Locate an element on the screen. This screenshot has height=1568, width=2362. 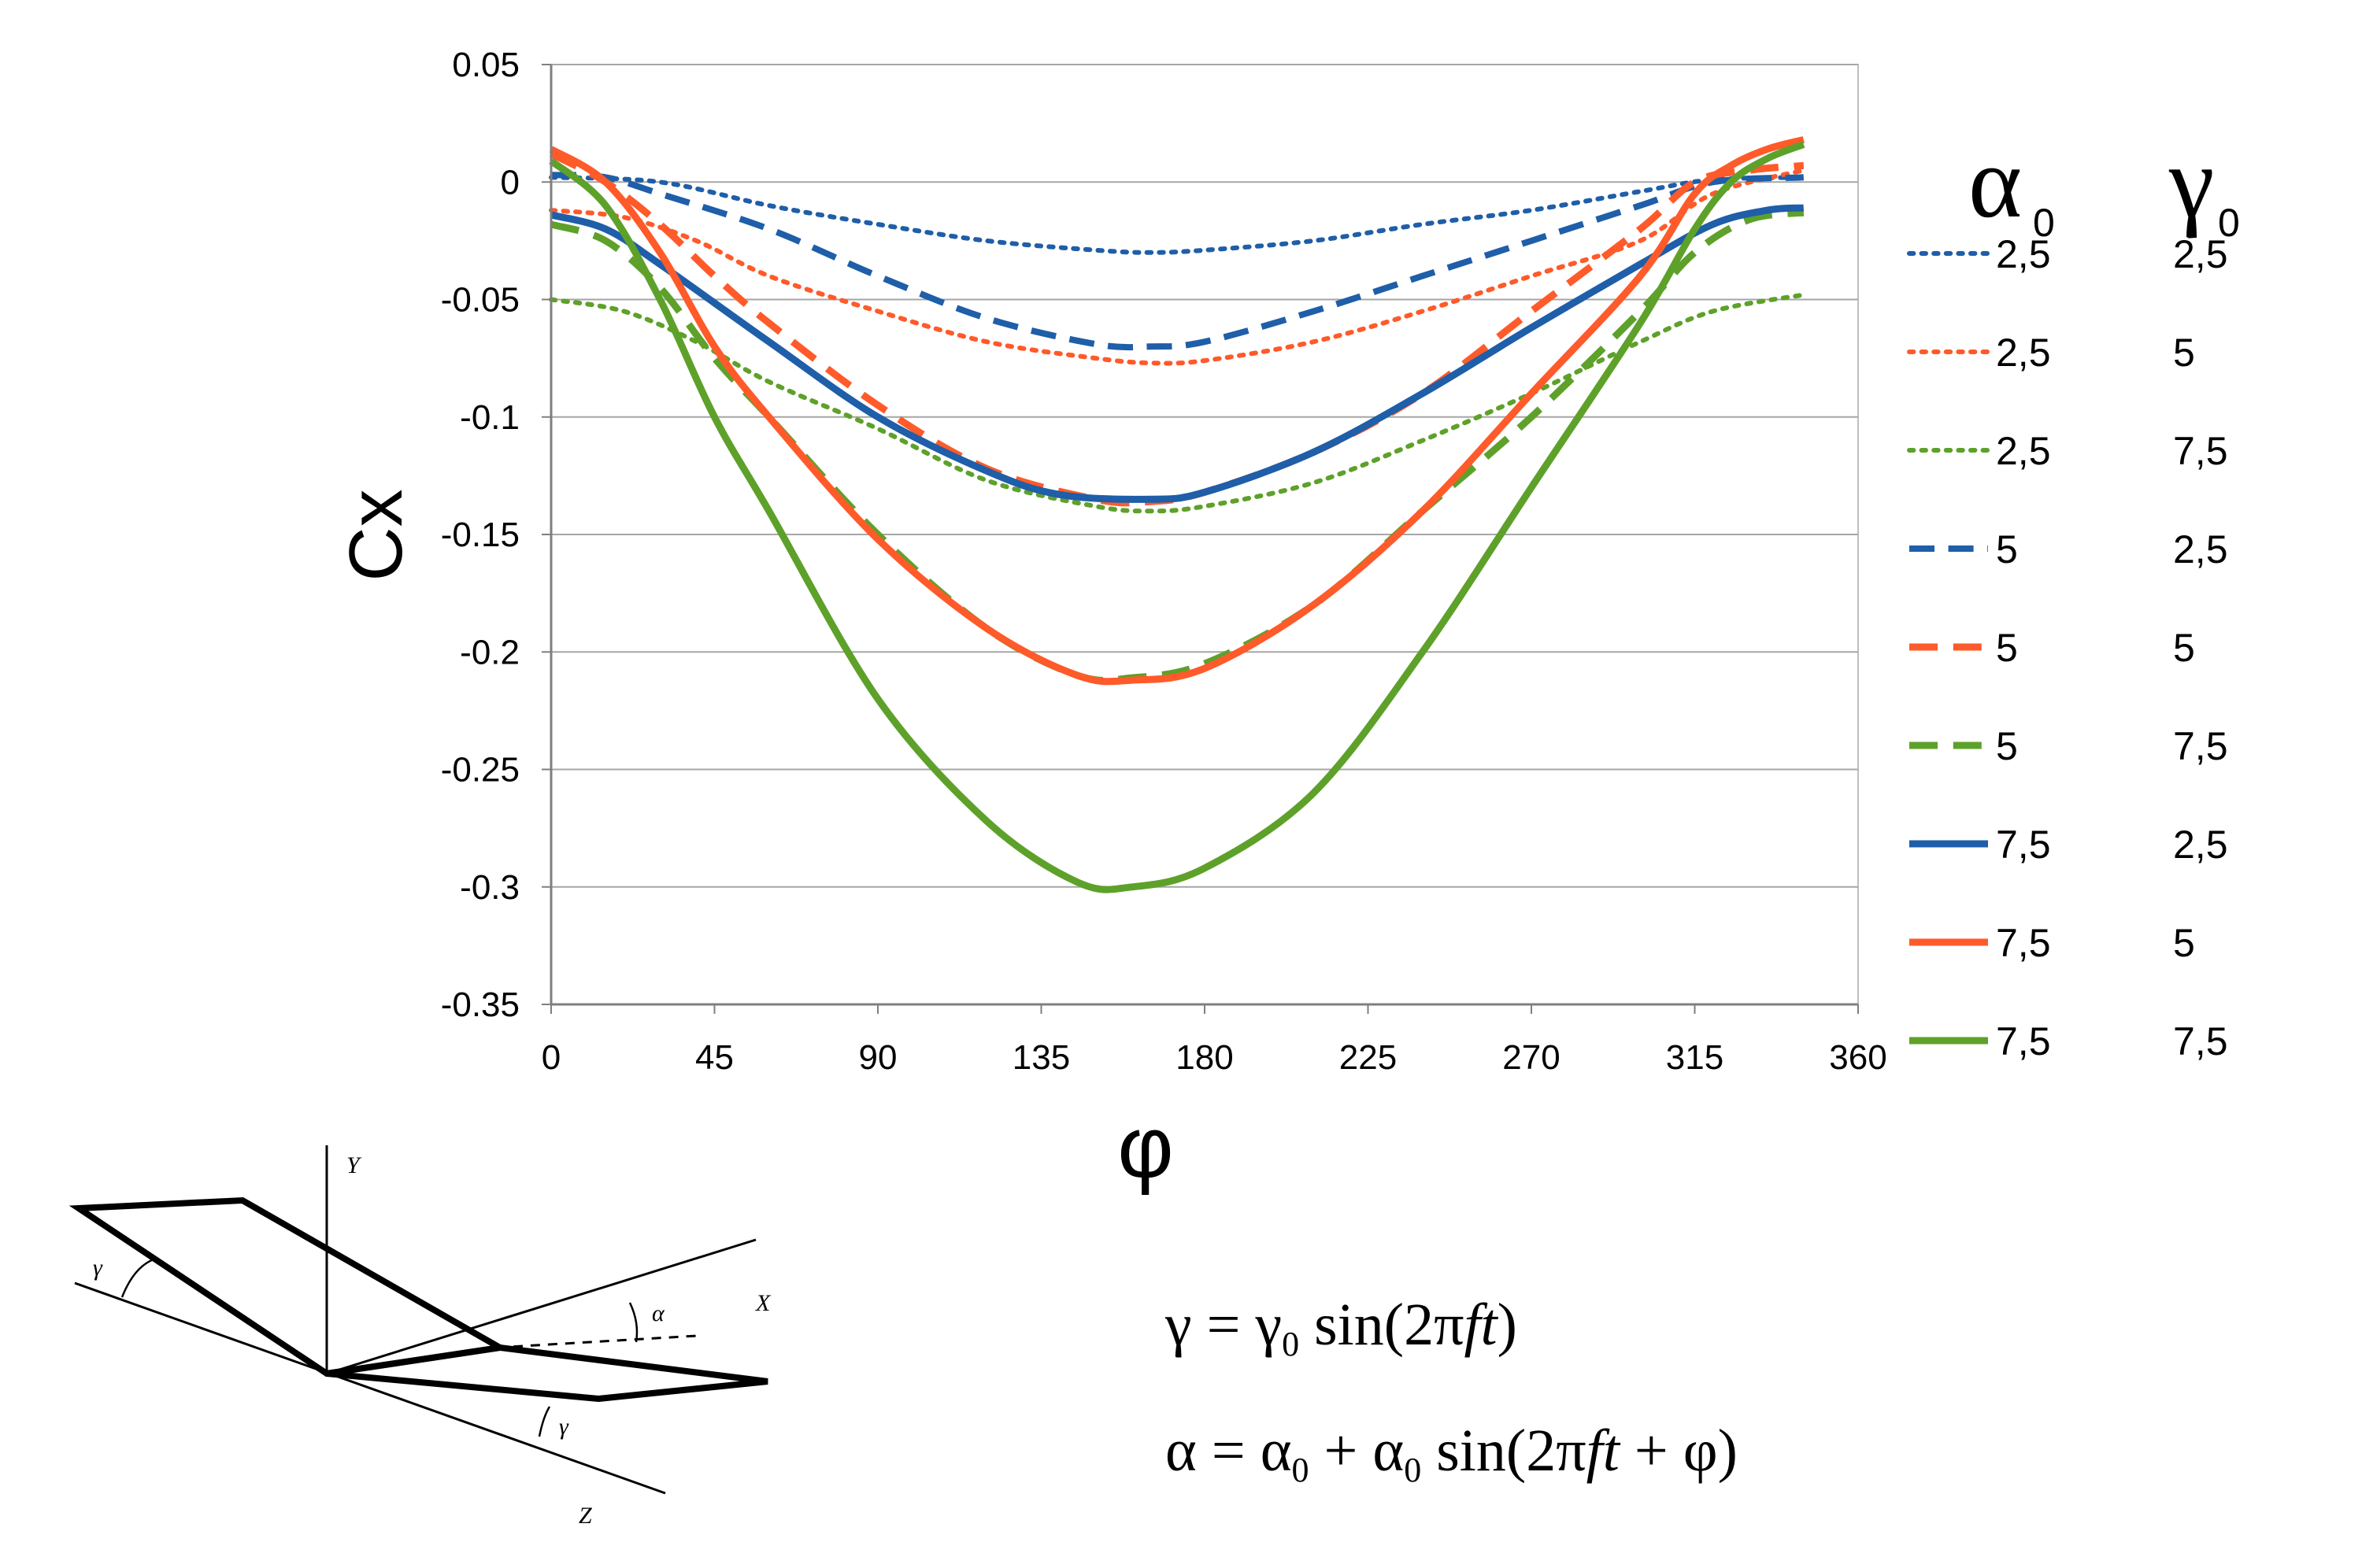
legend-gamma0-6: 7,5 is located at coordinates (2200, 746).